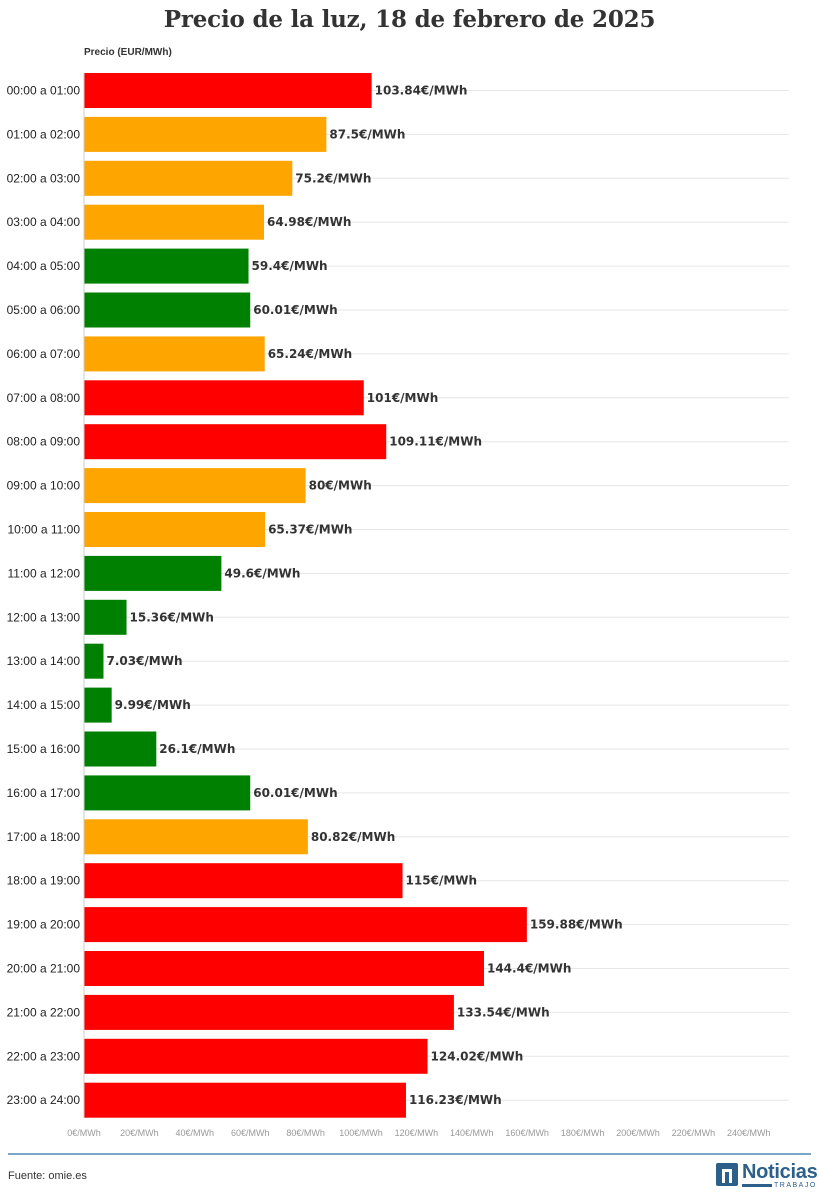  What do you see at coordinates (44, 91) in the screenshot?
I see `row-label: 00:00 a 01:00` at bounding box center [44, 91].